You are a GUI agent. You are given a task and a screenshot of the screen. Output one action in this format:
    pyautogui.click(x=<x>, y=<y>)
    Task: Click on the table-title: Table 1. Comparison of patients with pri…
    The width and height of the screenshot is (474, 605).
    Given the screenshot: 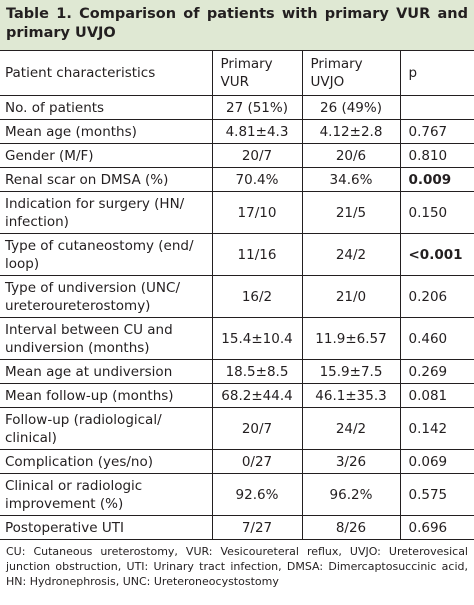 What is the action you would take?
    pyautogui.click(x=237, y=25)
    